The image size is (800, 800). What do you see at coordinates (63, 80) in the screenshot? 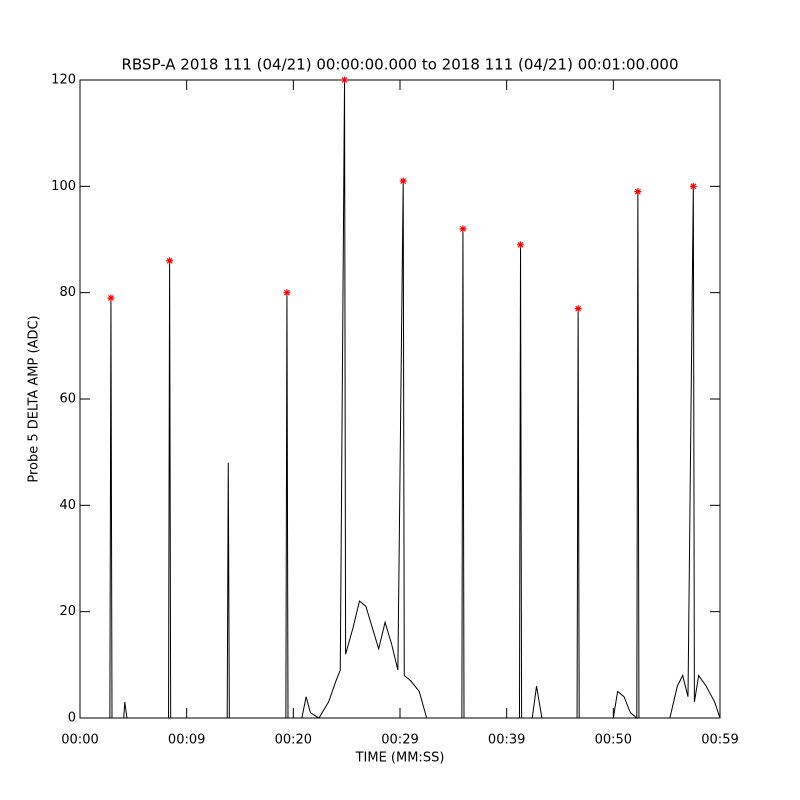
I see `y-tick-label: 120` at bounding box center [63, 80].